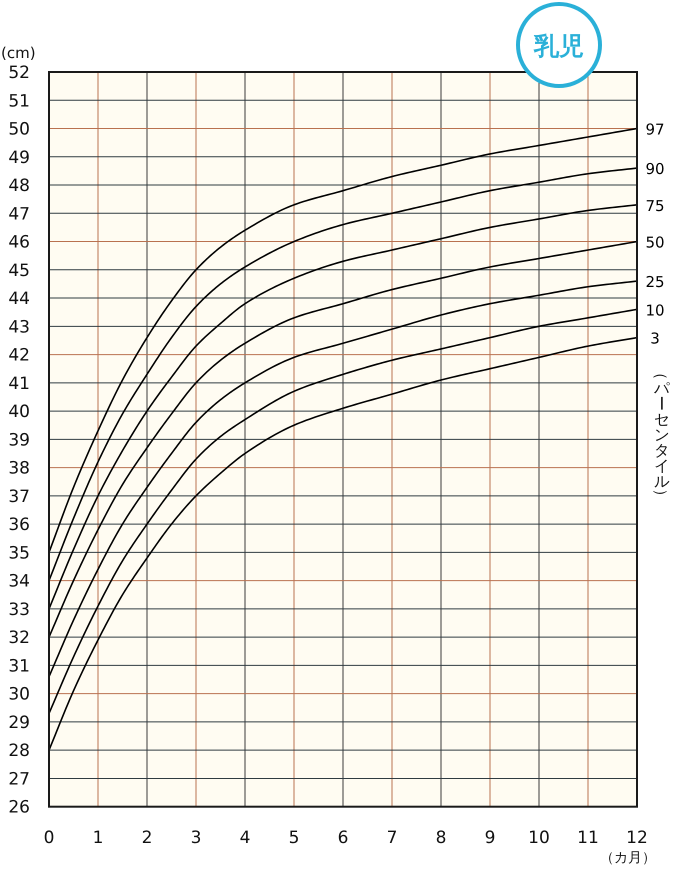  I want to click on y-tick-label: 52, so click(19, 73).